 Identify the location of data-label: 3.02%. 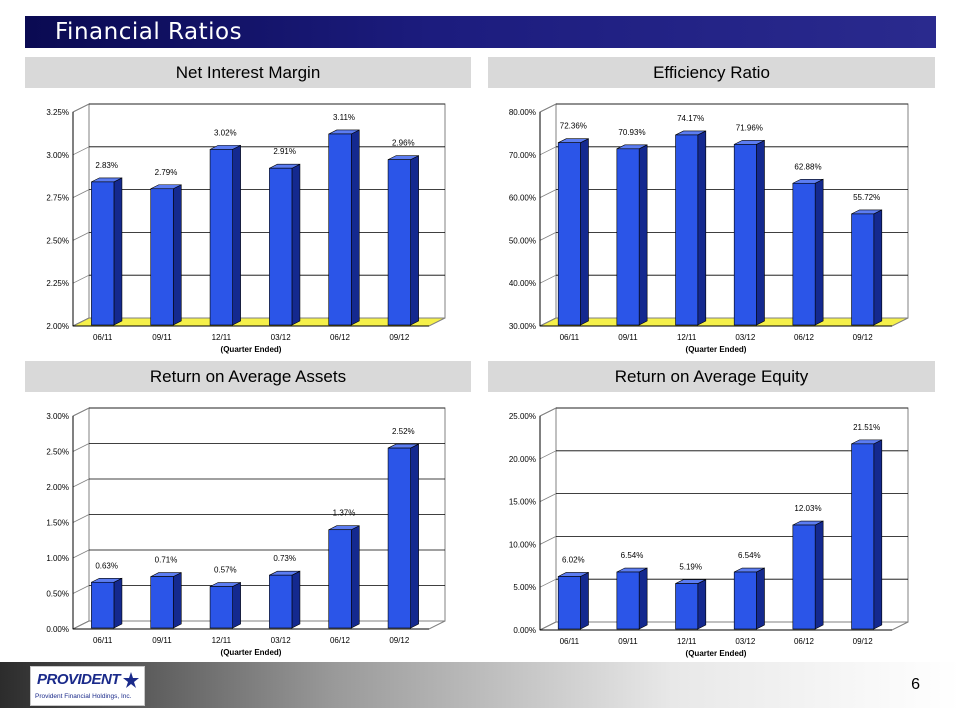
(225, 132).